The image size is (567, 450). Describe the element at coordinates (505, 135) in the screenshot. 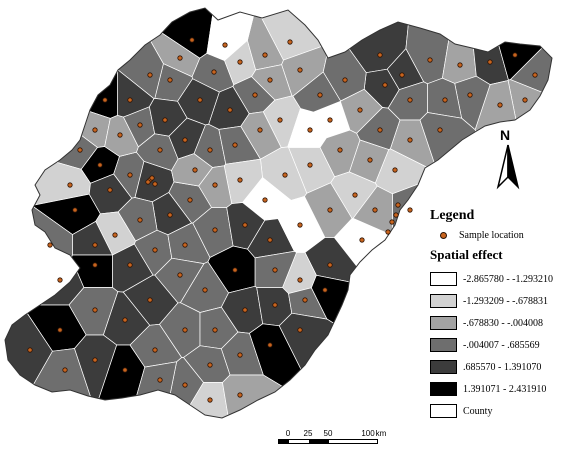

I see `north-label: N` at that location.